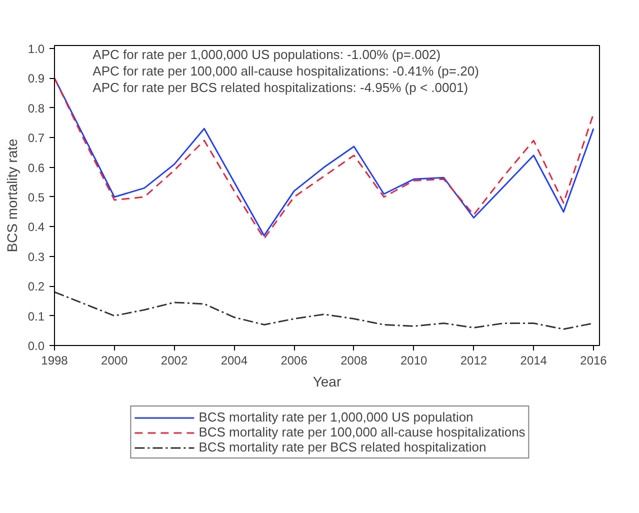 The width and height of the screenshot is (639, 513). What do you see at coordinates (36, 197) in the screenshot?
I see `y-tick-label: 0.5` at bounding box center [36, 197].